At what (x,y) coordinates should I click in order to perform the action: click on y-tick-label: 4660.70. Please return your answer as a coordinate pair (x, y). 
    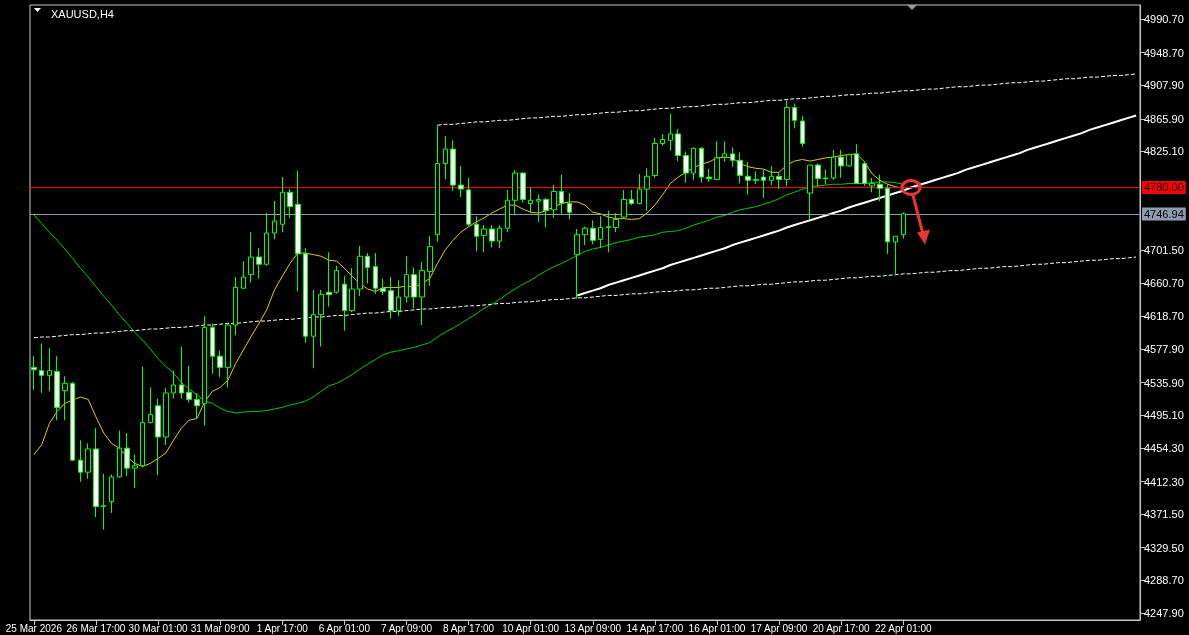
    Looking at the image, I should click on (1164, 282).